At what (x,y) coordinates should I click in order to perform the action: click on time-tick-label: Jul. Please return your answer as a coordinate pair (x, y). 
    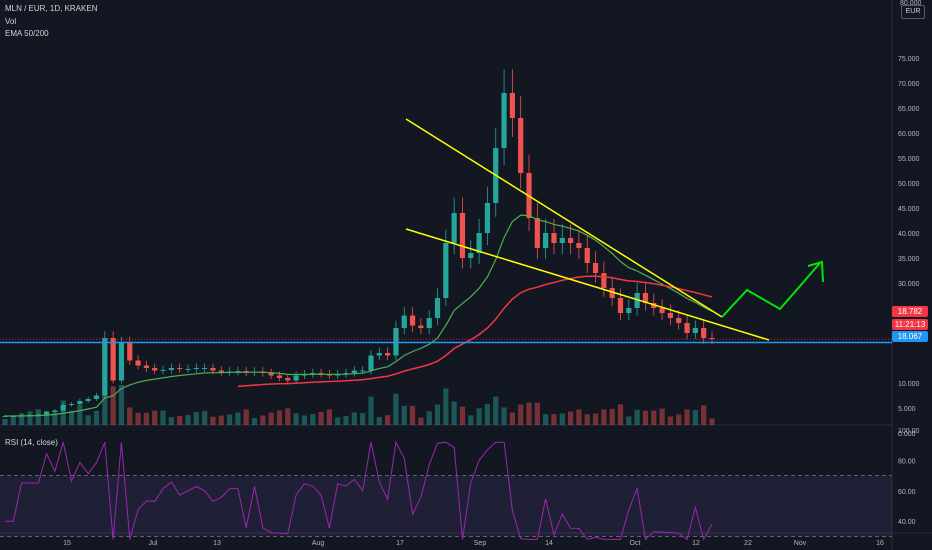
    Looking at the image, I should click on (153, 543).